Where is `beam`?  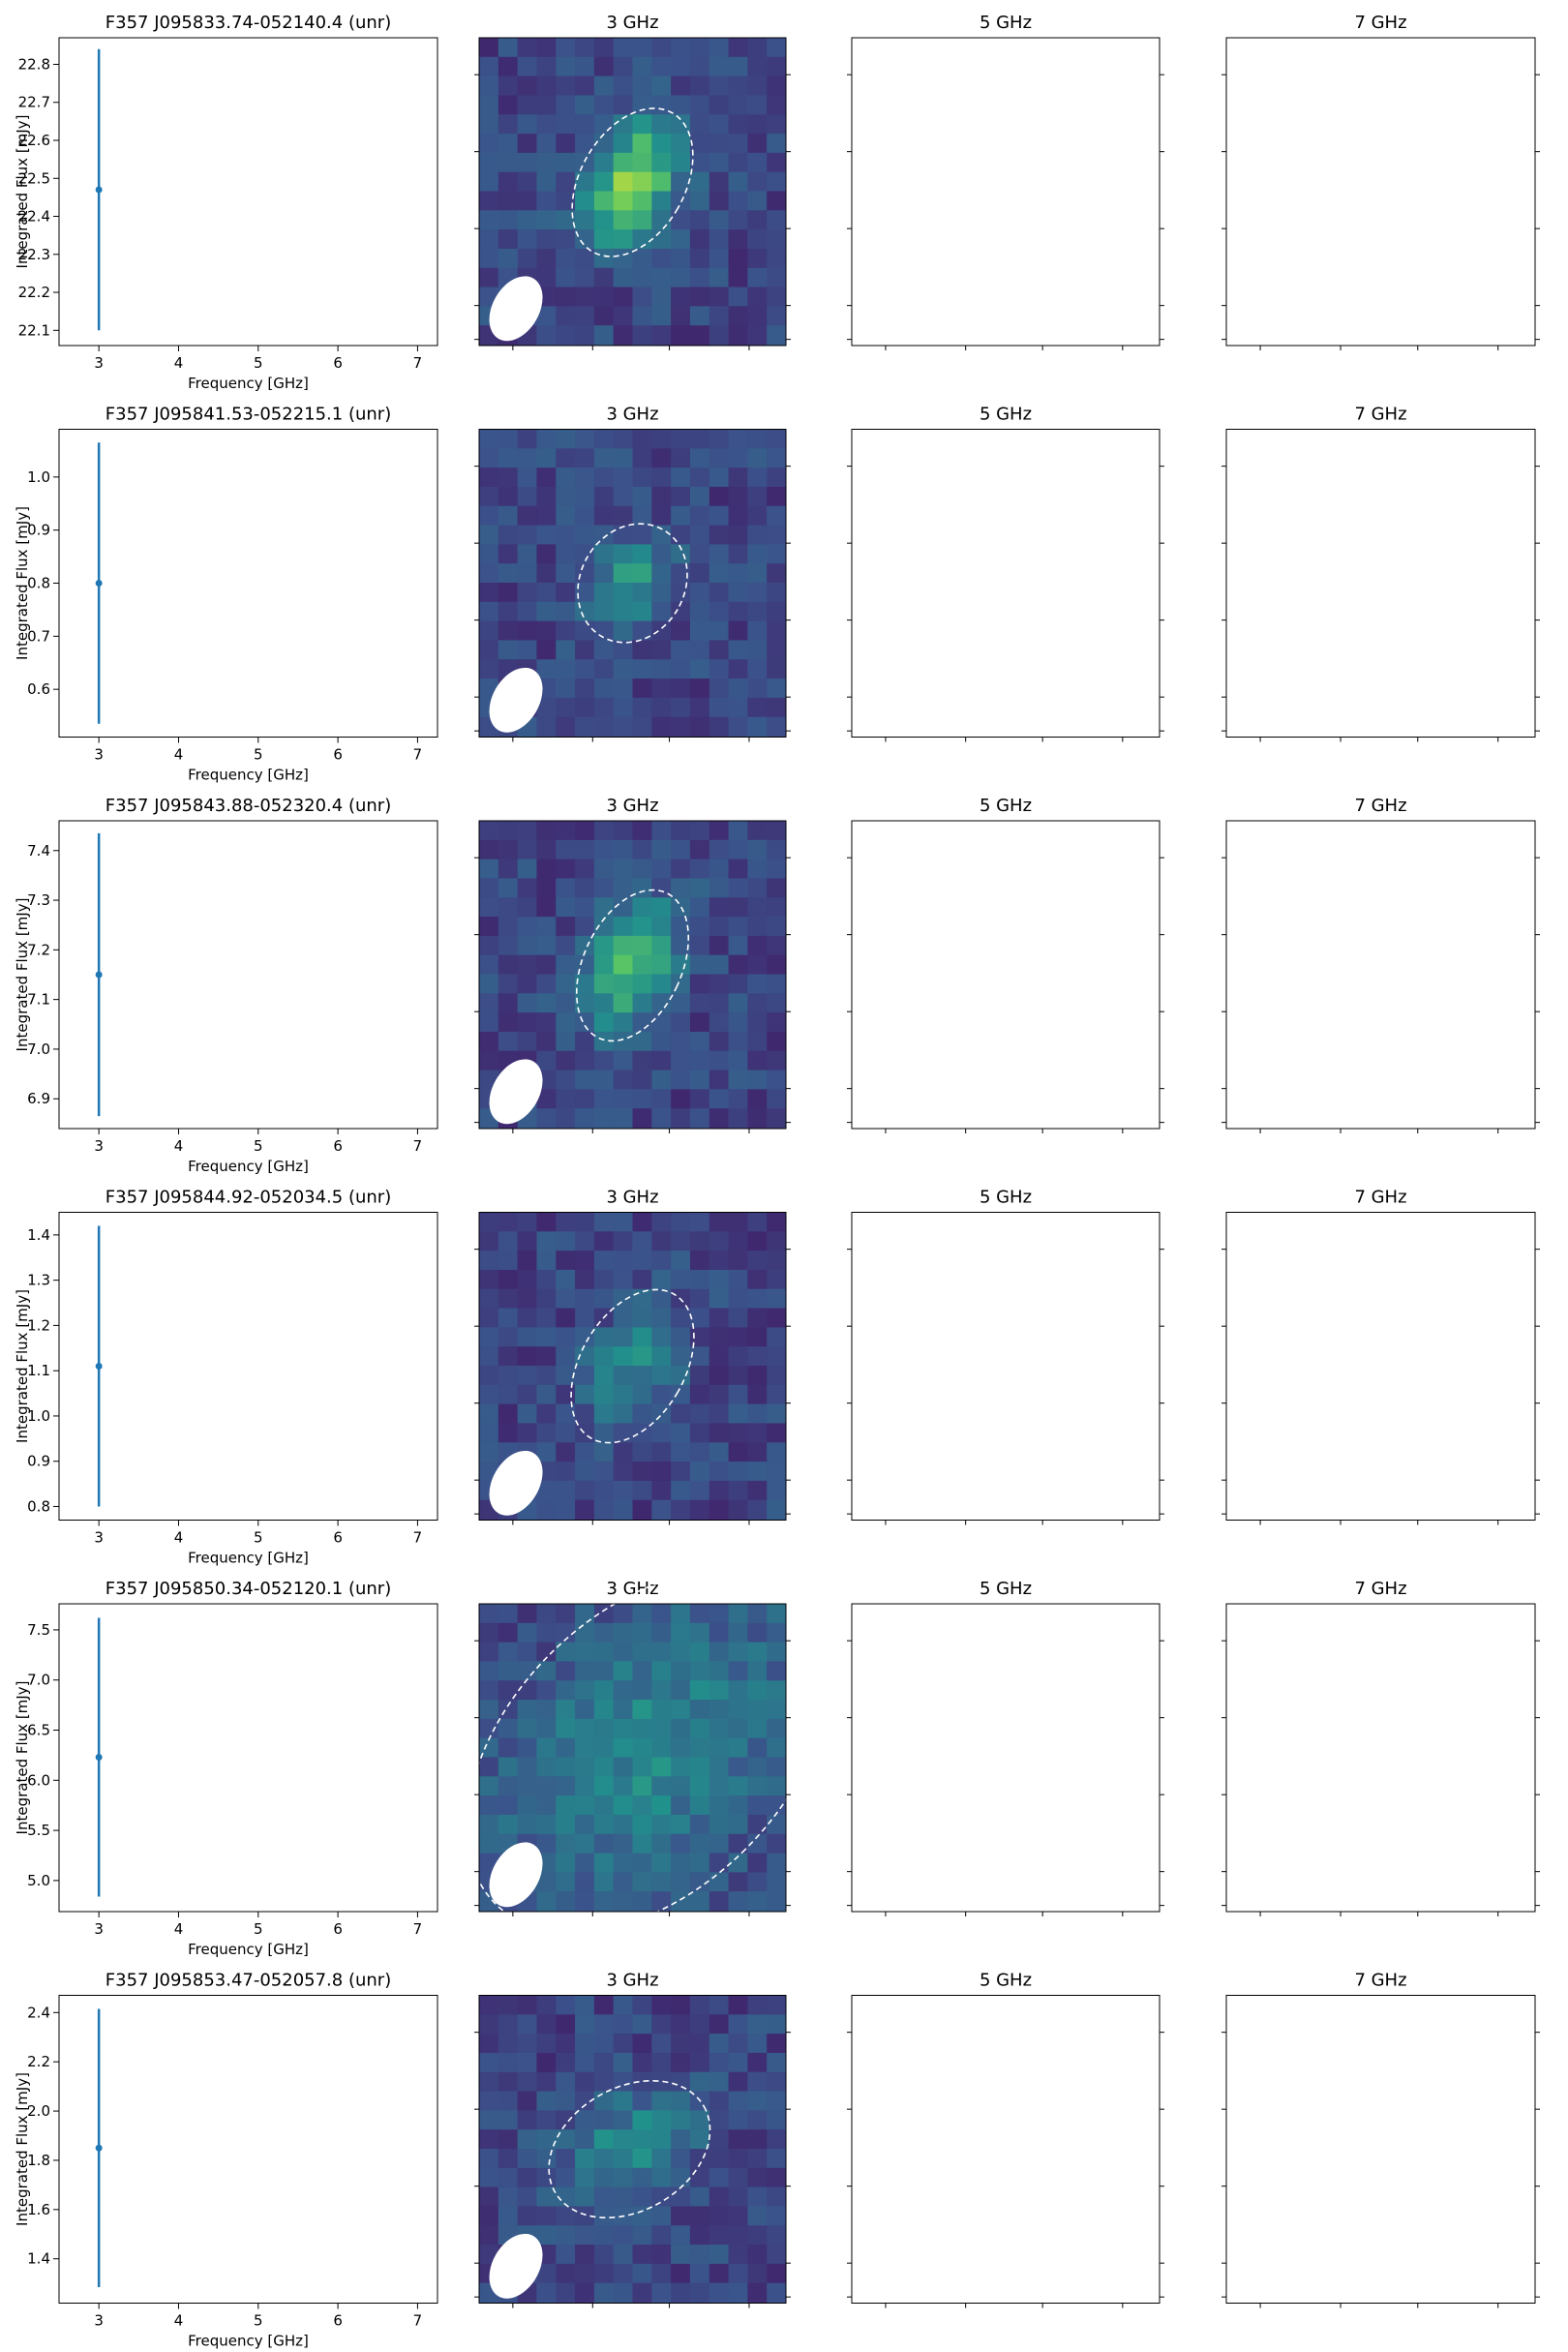
beam is located at coordinates (516, 309).